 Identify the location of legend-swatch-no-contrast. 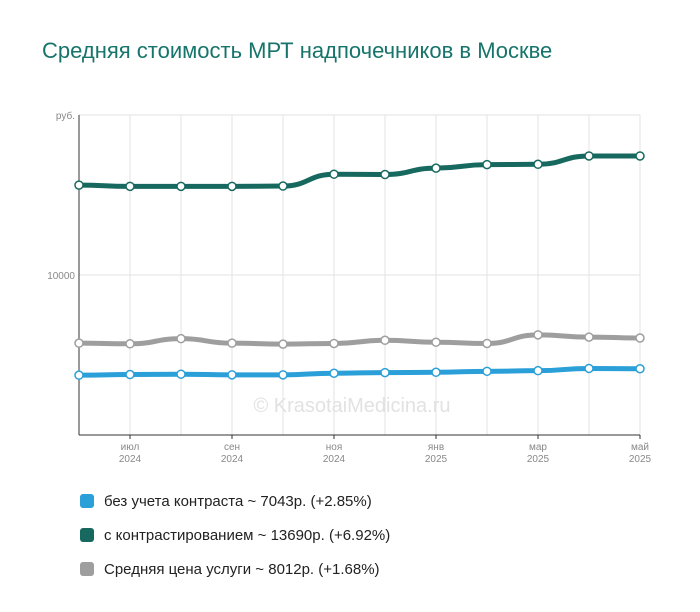
(87, 501).